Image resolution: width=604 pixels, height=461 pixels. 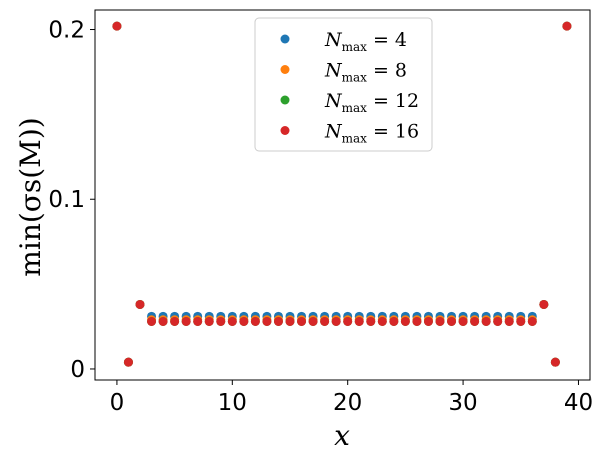 I want to click on y-axis-ticks: 0 0.1 0.2, so click(x=71, y=200).